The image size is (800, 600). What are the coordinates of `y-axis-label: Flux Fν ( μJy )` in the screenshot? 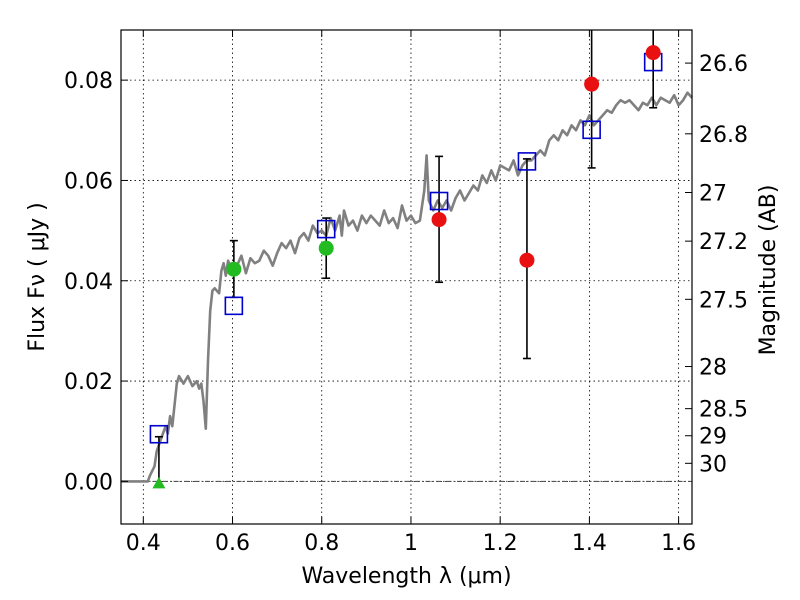 It's located at (37, 276).